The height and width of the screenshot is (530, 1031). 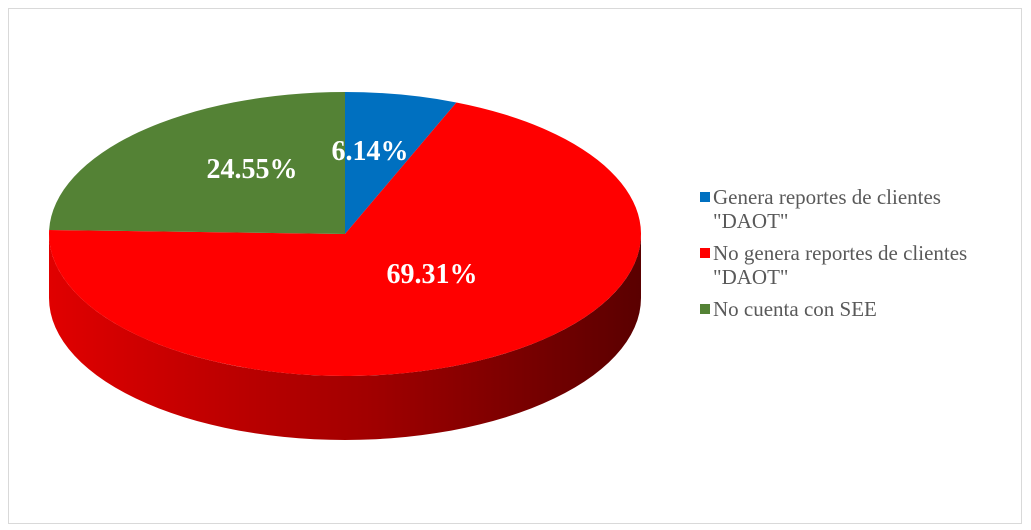 I want to click on legend-item-genera: Genera reportes de clientes "DAOT", so click(x=855, y=209).